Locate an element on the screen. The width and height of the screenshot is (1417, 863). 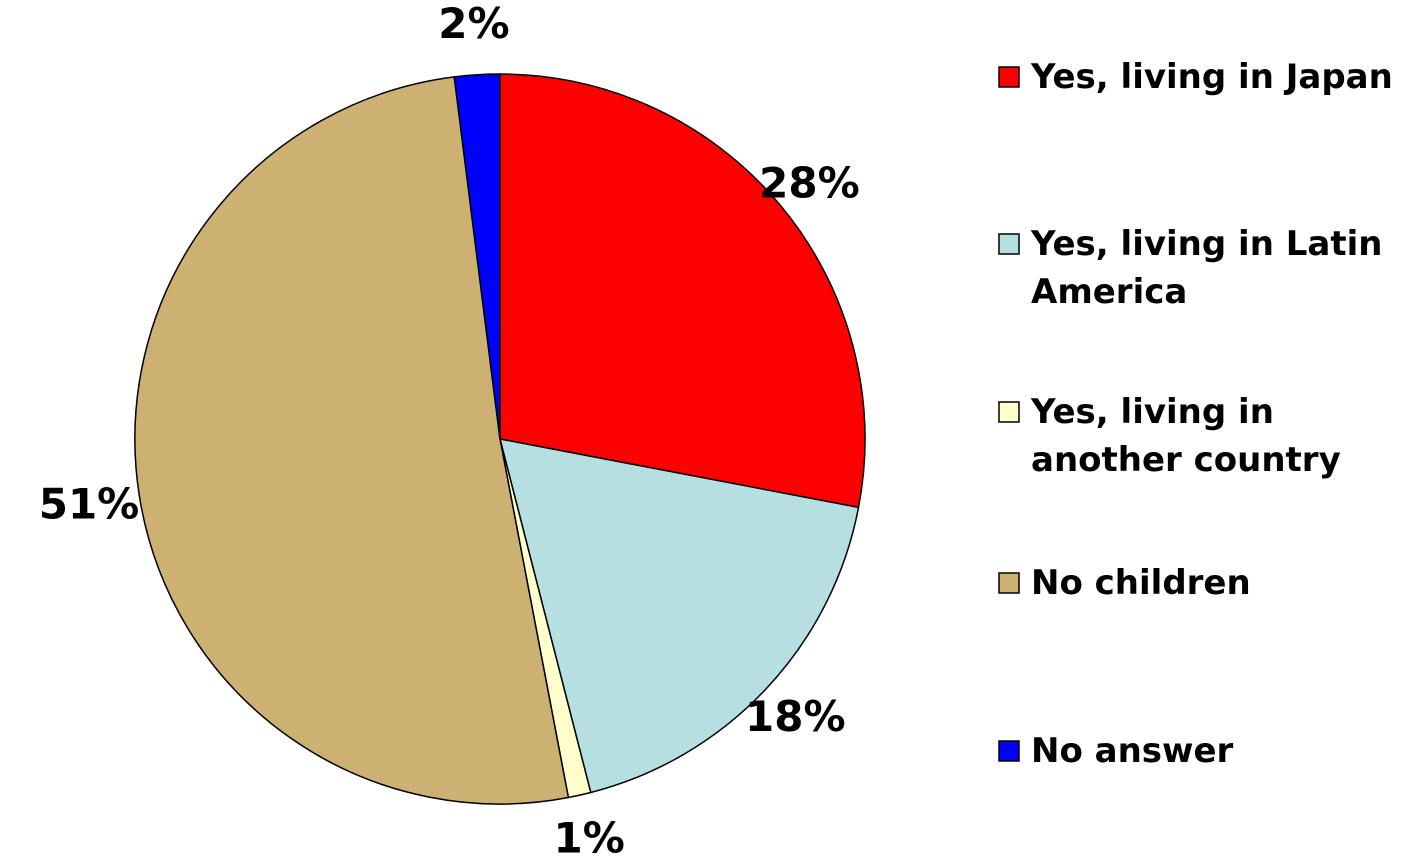
pie-slice-yes-living-in-latin-america is located at coordinates (679, 616).